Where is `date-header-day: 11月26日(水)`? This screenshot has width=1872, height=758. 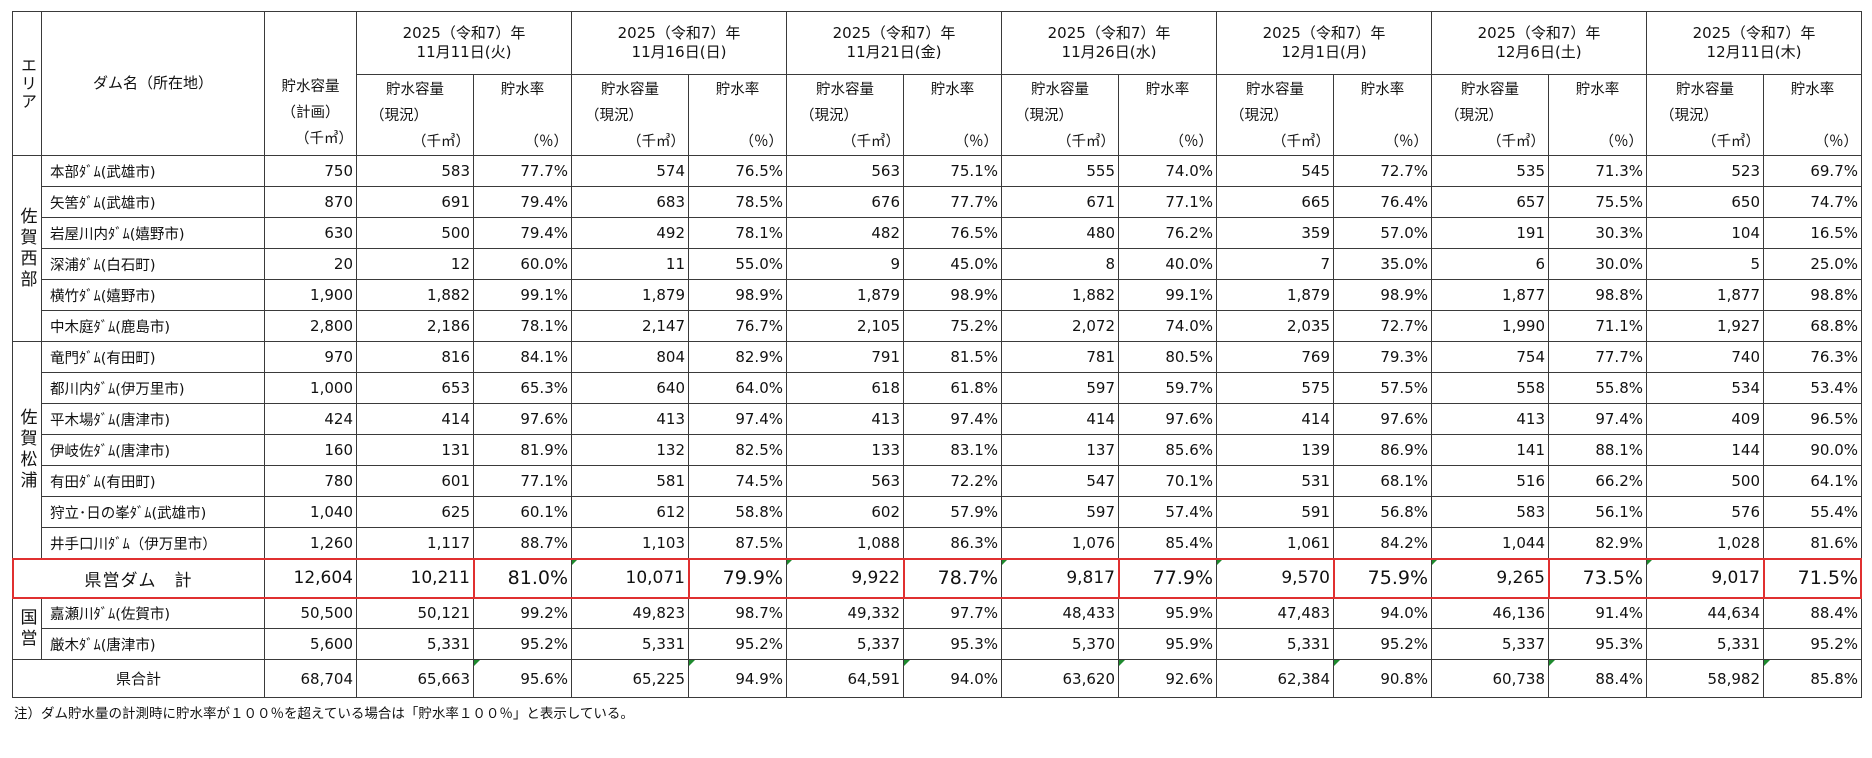 date-header-day: 11月26日(水) is located at coordinates (1109, 52).